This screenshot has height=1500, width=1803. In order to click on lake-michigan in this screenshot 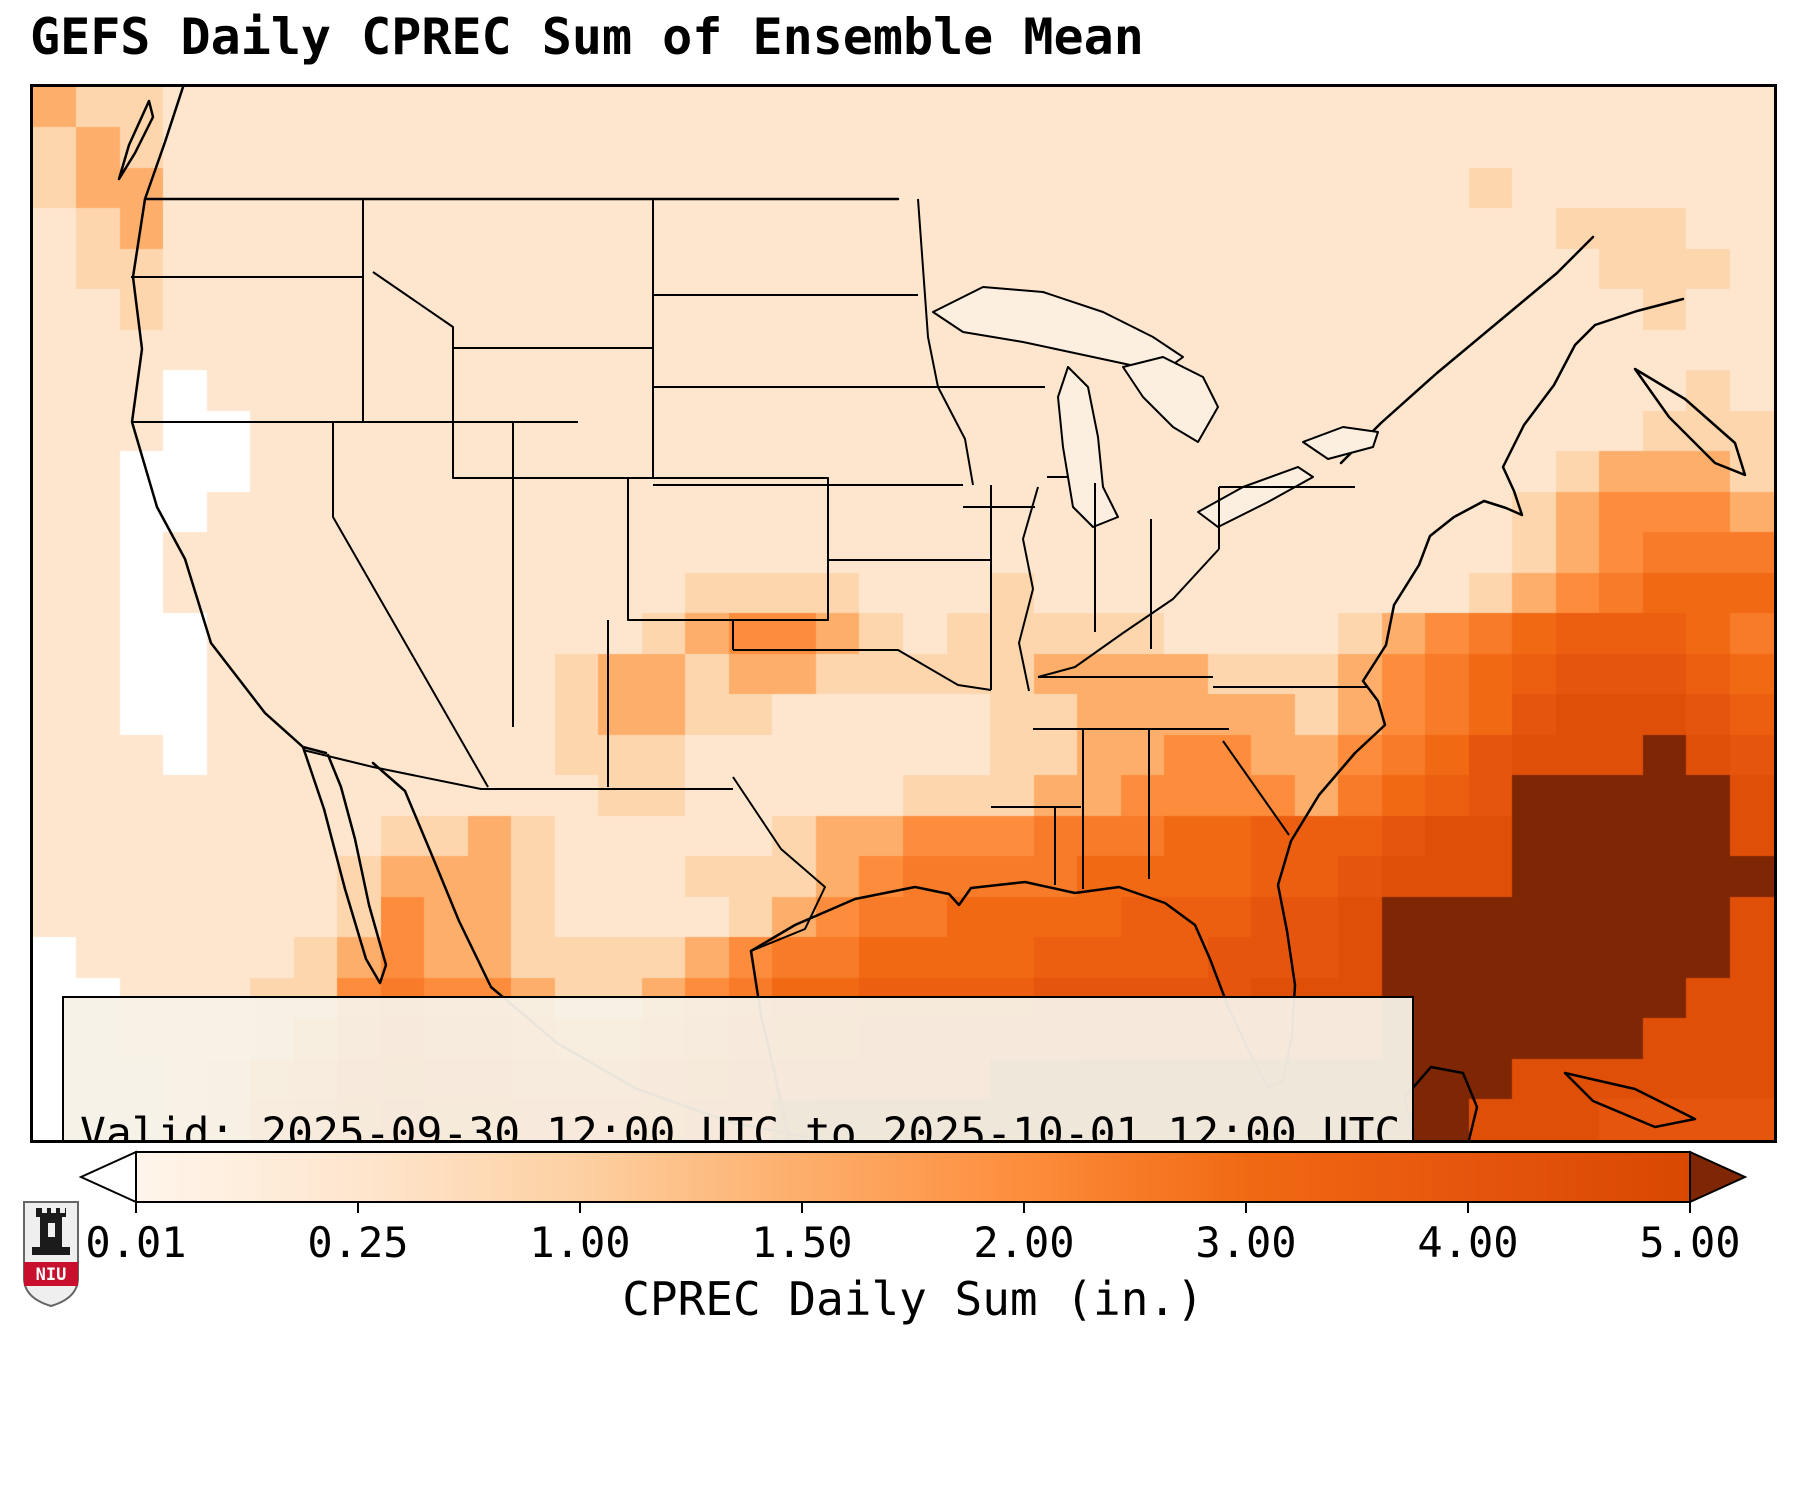, I will do `click(1088, 447)`.